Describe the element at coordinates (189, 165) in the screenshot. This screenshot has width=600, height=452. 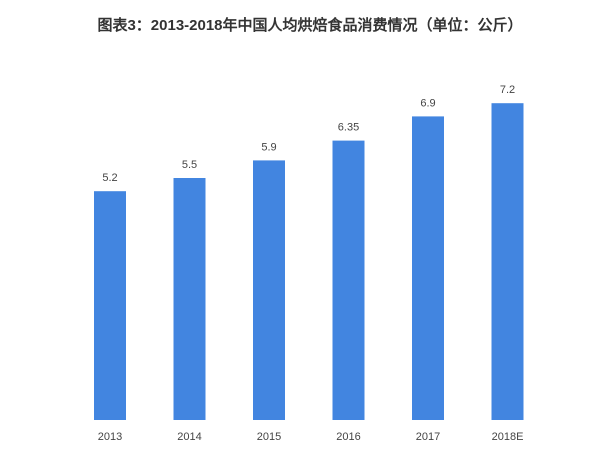
I see `data-label: 5.5` at that location.